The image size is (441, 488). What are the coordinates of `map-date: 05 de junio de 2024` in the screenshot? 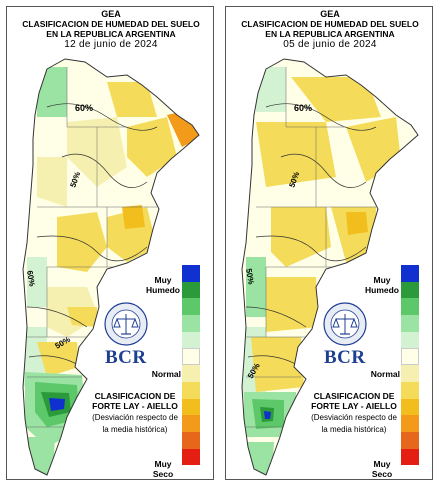 It's located at (330, 44).